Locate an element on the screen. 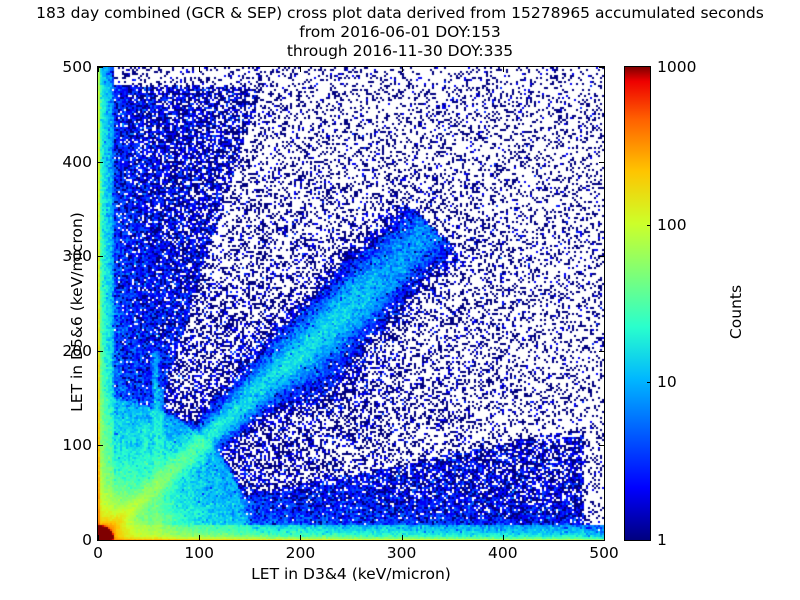 This screenshot has width=800, height=600. x-axis-label: LET in D3&4 (keV/micron) is located at coordinates (351, 574).